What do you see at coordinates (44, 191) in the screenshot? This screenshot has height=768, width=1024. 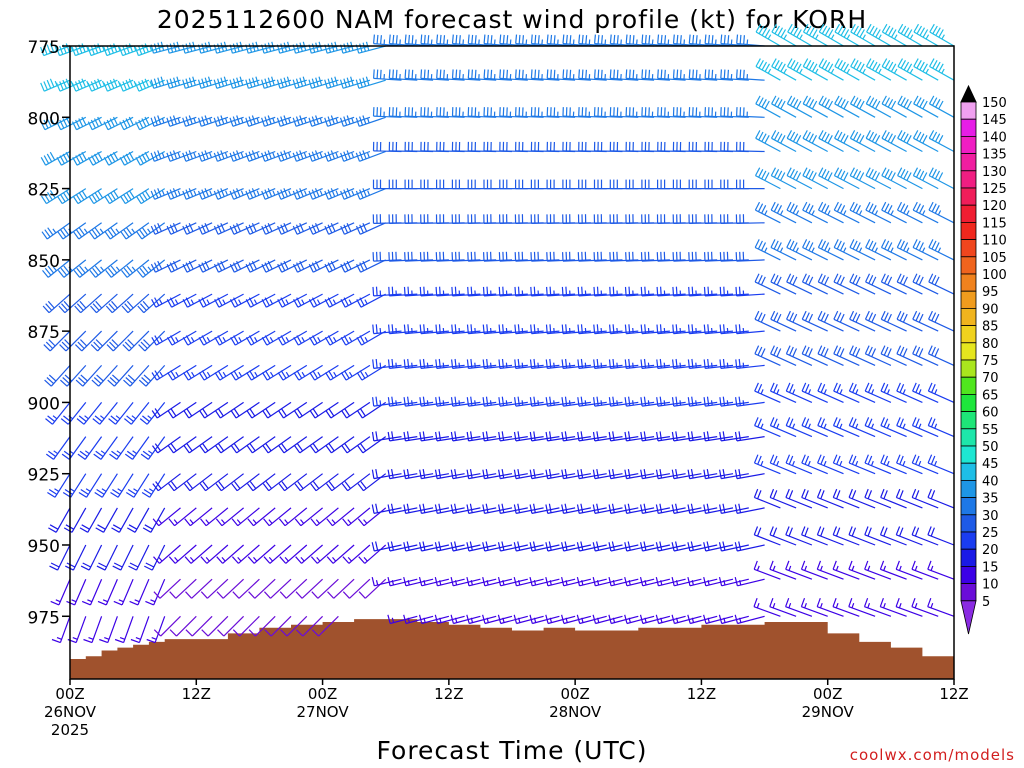 I see `y-tick-label: 825` at bounding box center [44, 191].